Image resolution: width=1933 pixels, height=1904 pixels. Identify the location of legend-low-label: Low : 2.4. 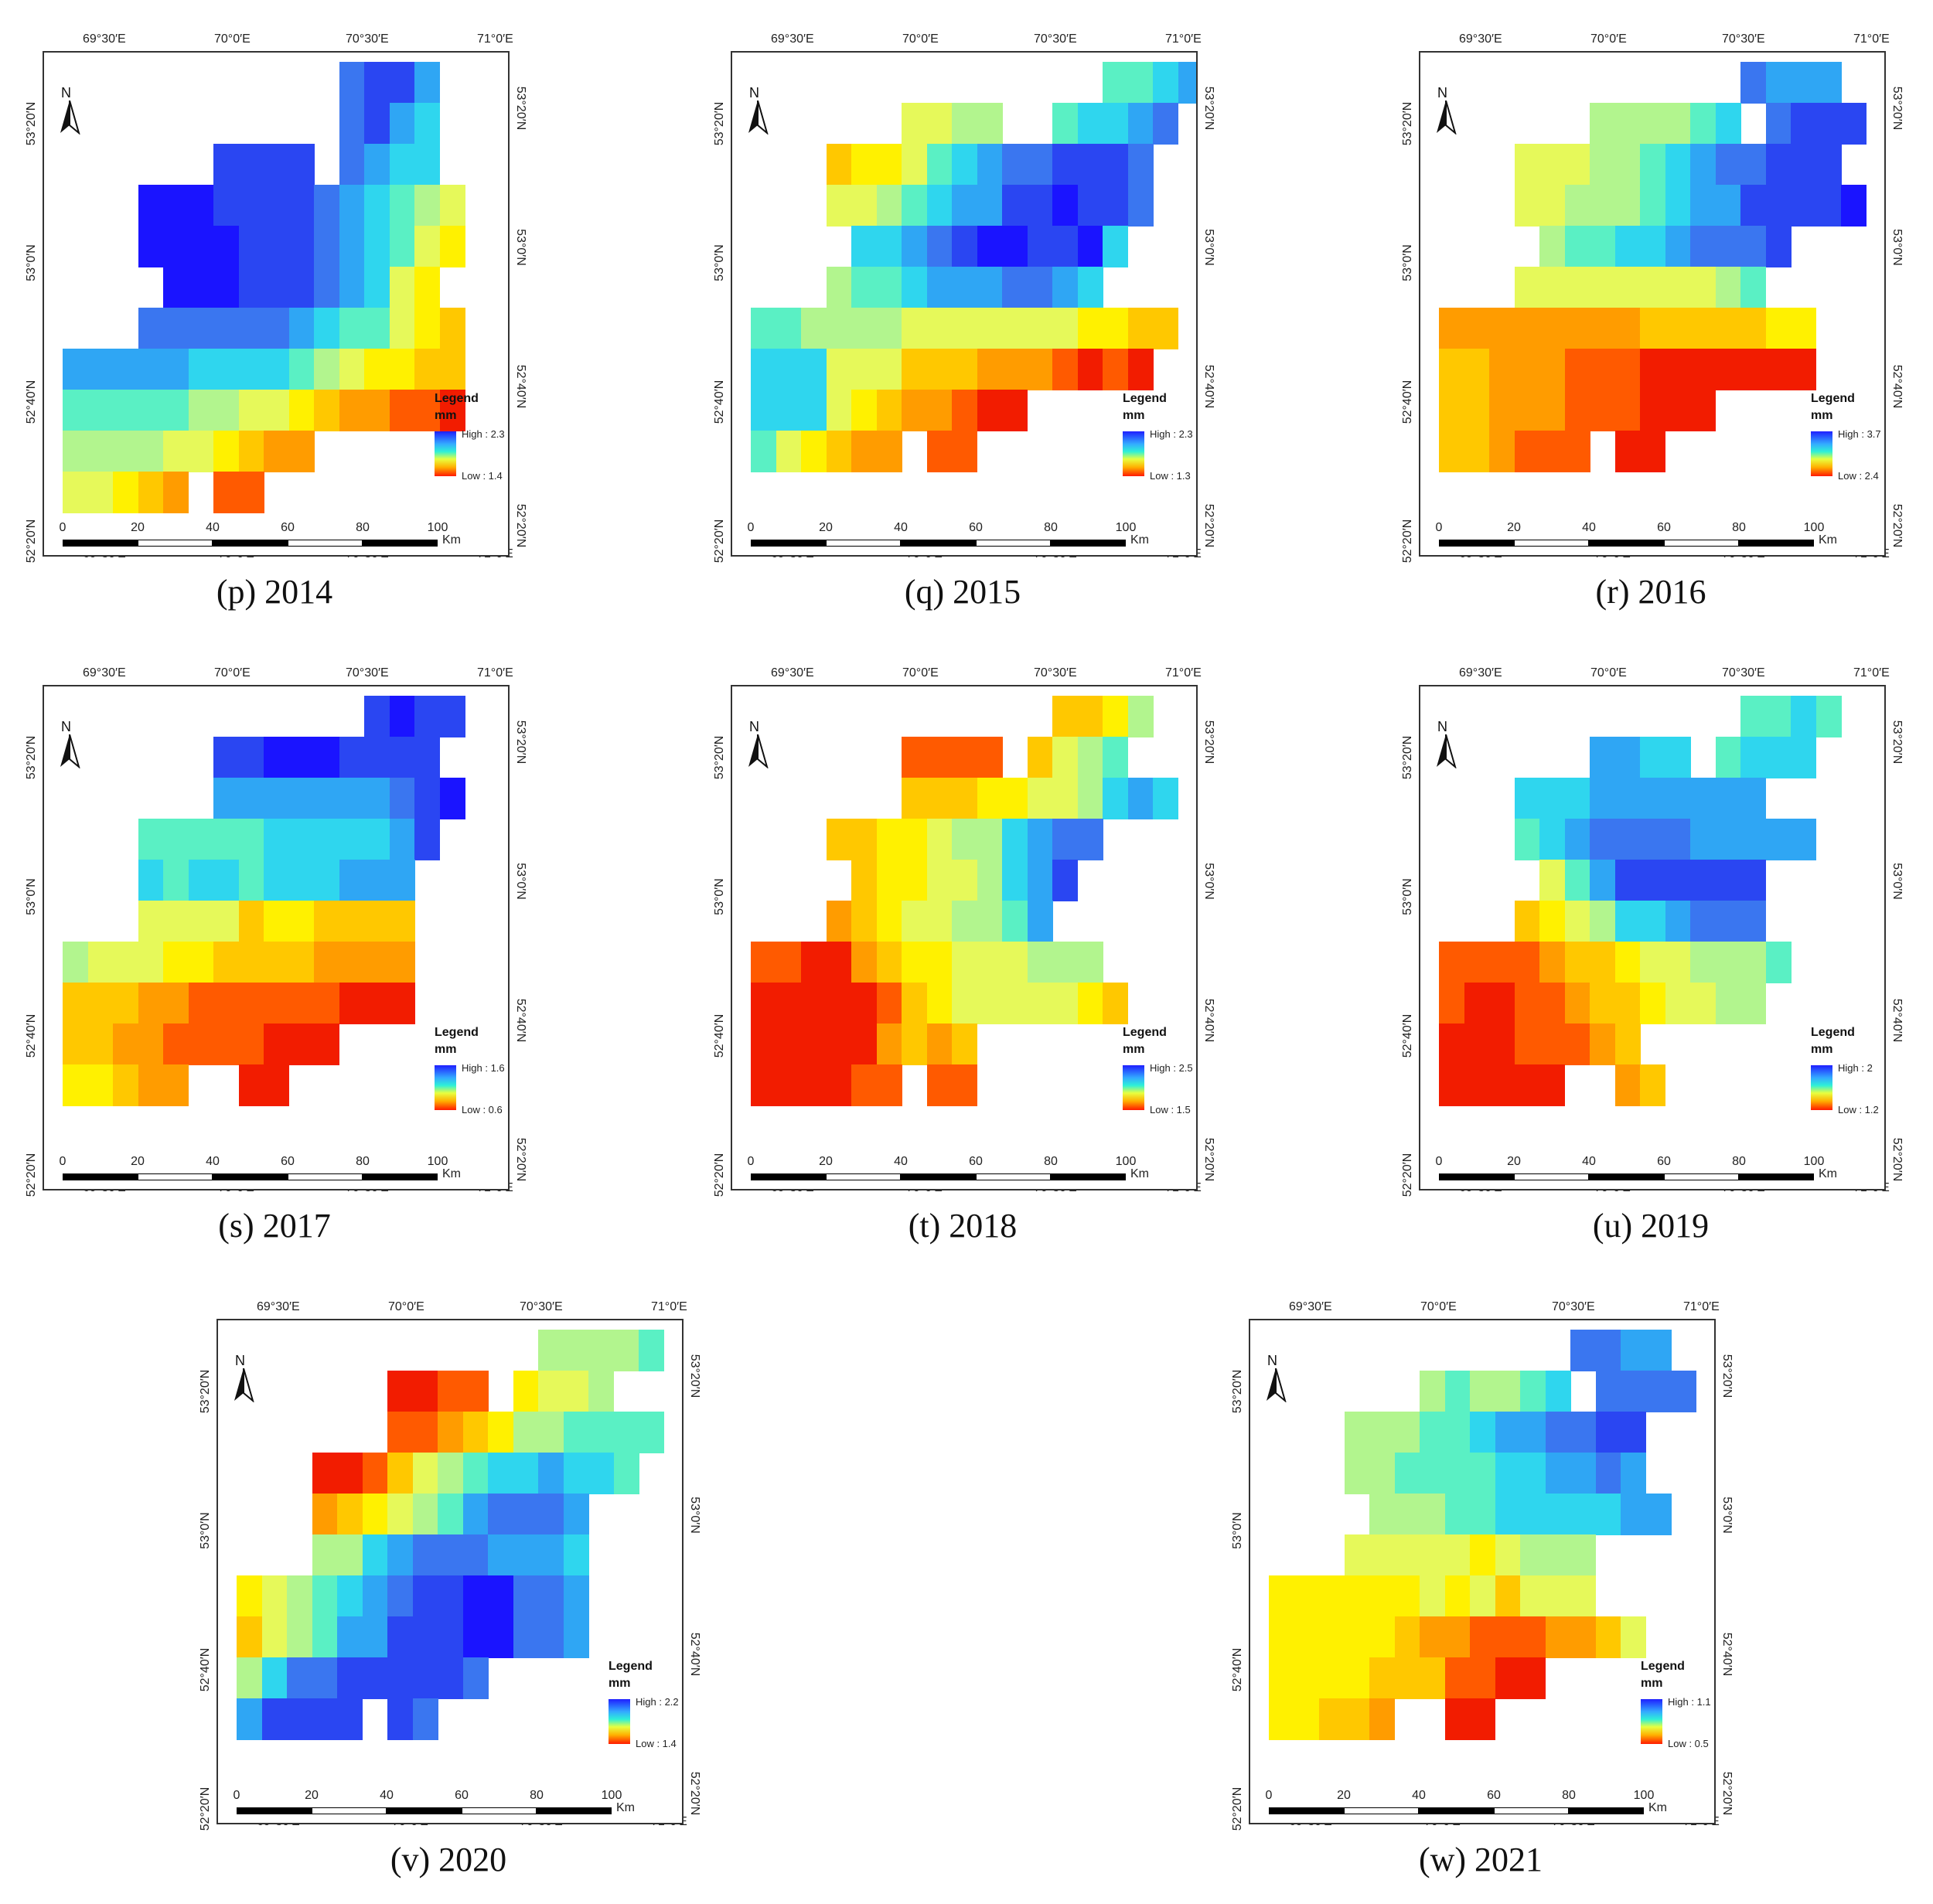
(1858, 476).